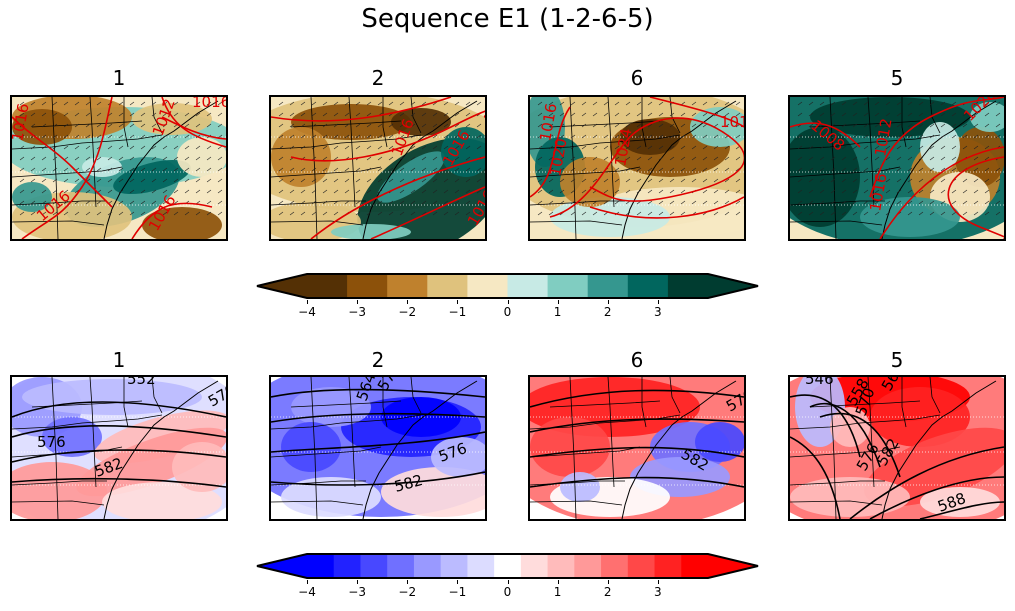 The height and width of the screenshot is (611, 1015). Describe the element at coordinates (378, 360) in the screenshot. I see `panel-title-r2-2: 2` at that location.